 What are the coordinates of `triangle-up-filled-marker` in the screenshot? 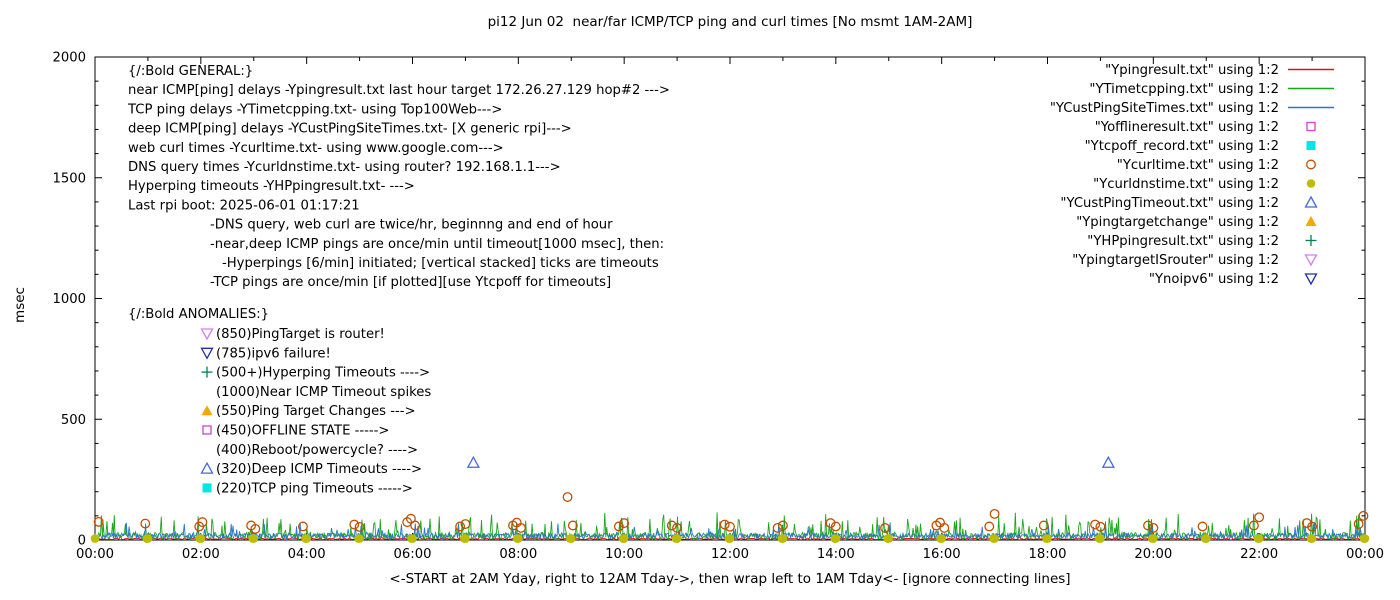 It's located at (1311, 221).